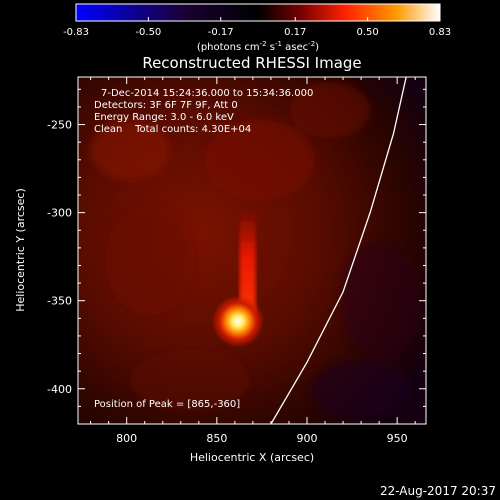 This screenshot has width=500, height=500. What do you see at coordinates (59, 301) in the screenshot?
I see `y-tick-label: -350` at bounding box center [59, 301].